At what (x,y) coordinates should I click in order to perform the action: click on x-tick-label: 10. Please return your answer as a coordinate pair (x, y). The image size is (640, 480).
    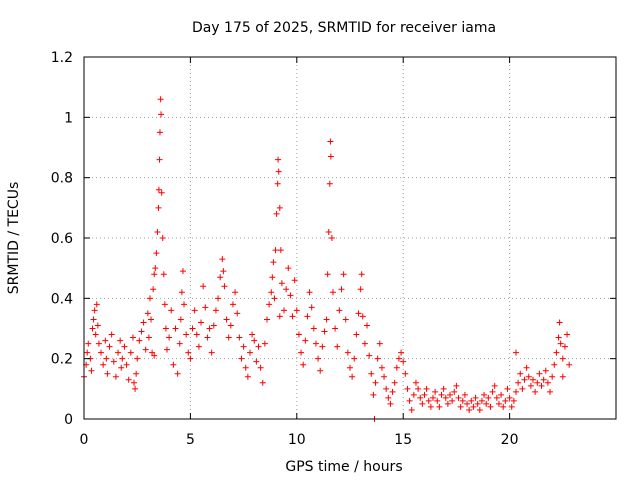
    Looking at the image, I should click on (297, 440).